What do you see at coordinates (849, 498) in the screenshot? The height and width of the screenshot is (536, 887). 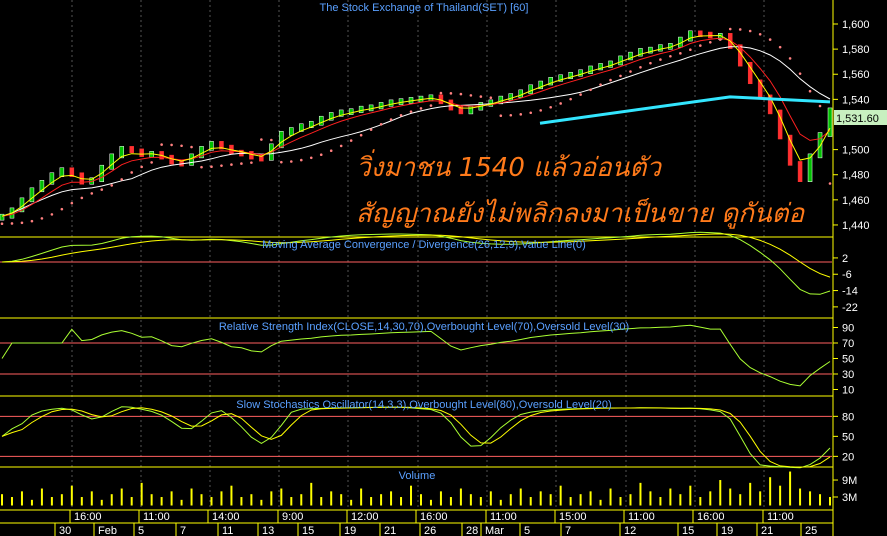 I see `volume-tick-label: 3M` at bounding box center [849, 498].